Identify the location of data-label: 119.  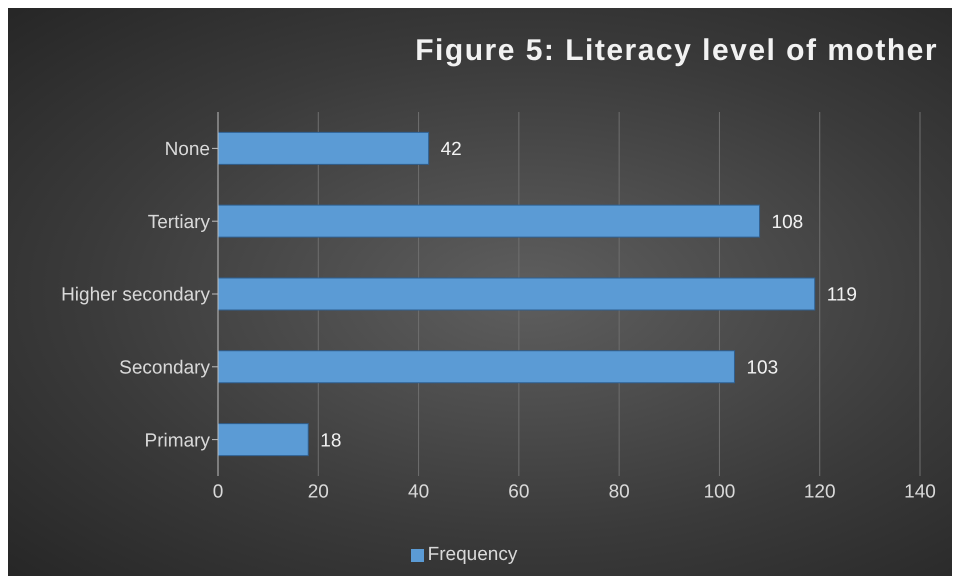
(841, 295).